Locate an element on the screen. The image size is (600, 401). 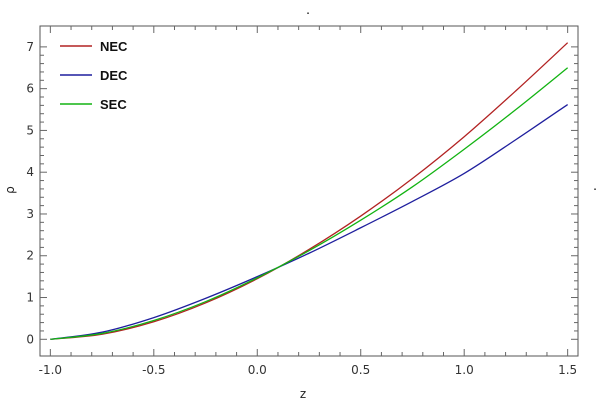
x-tick-label: -0.5 is located at coordinates (153, 370).